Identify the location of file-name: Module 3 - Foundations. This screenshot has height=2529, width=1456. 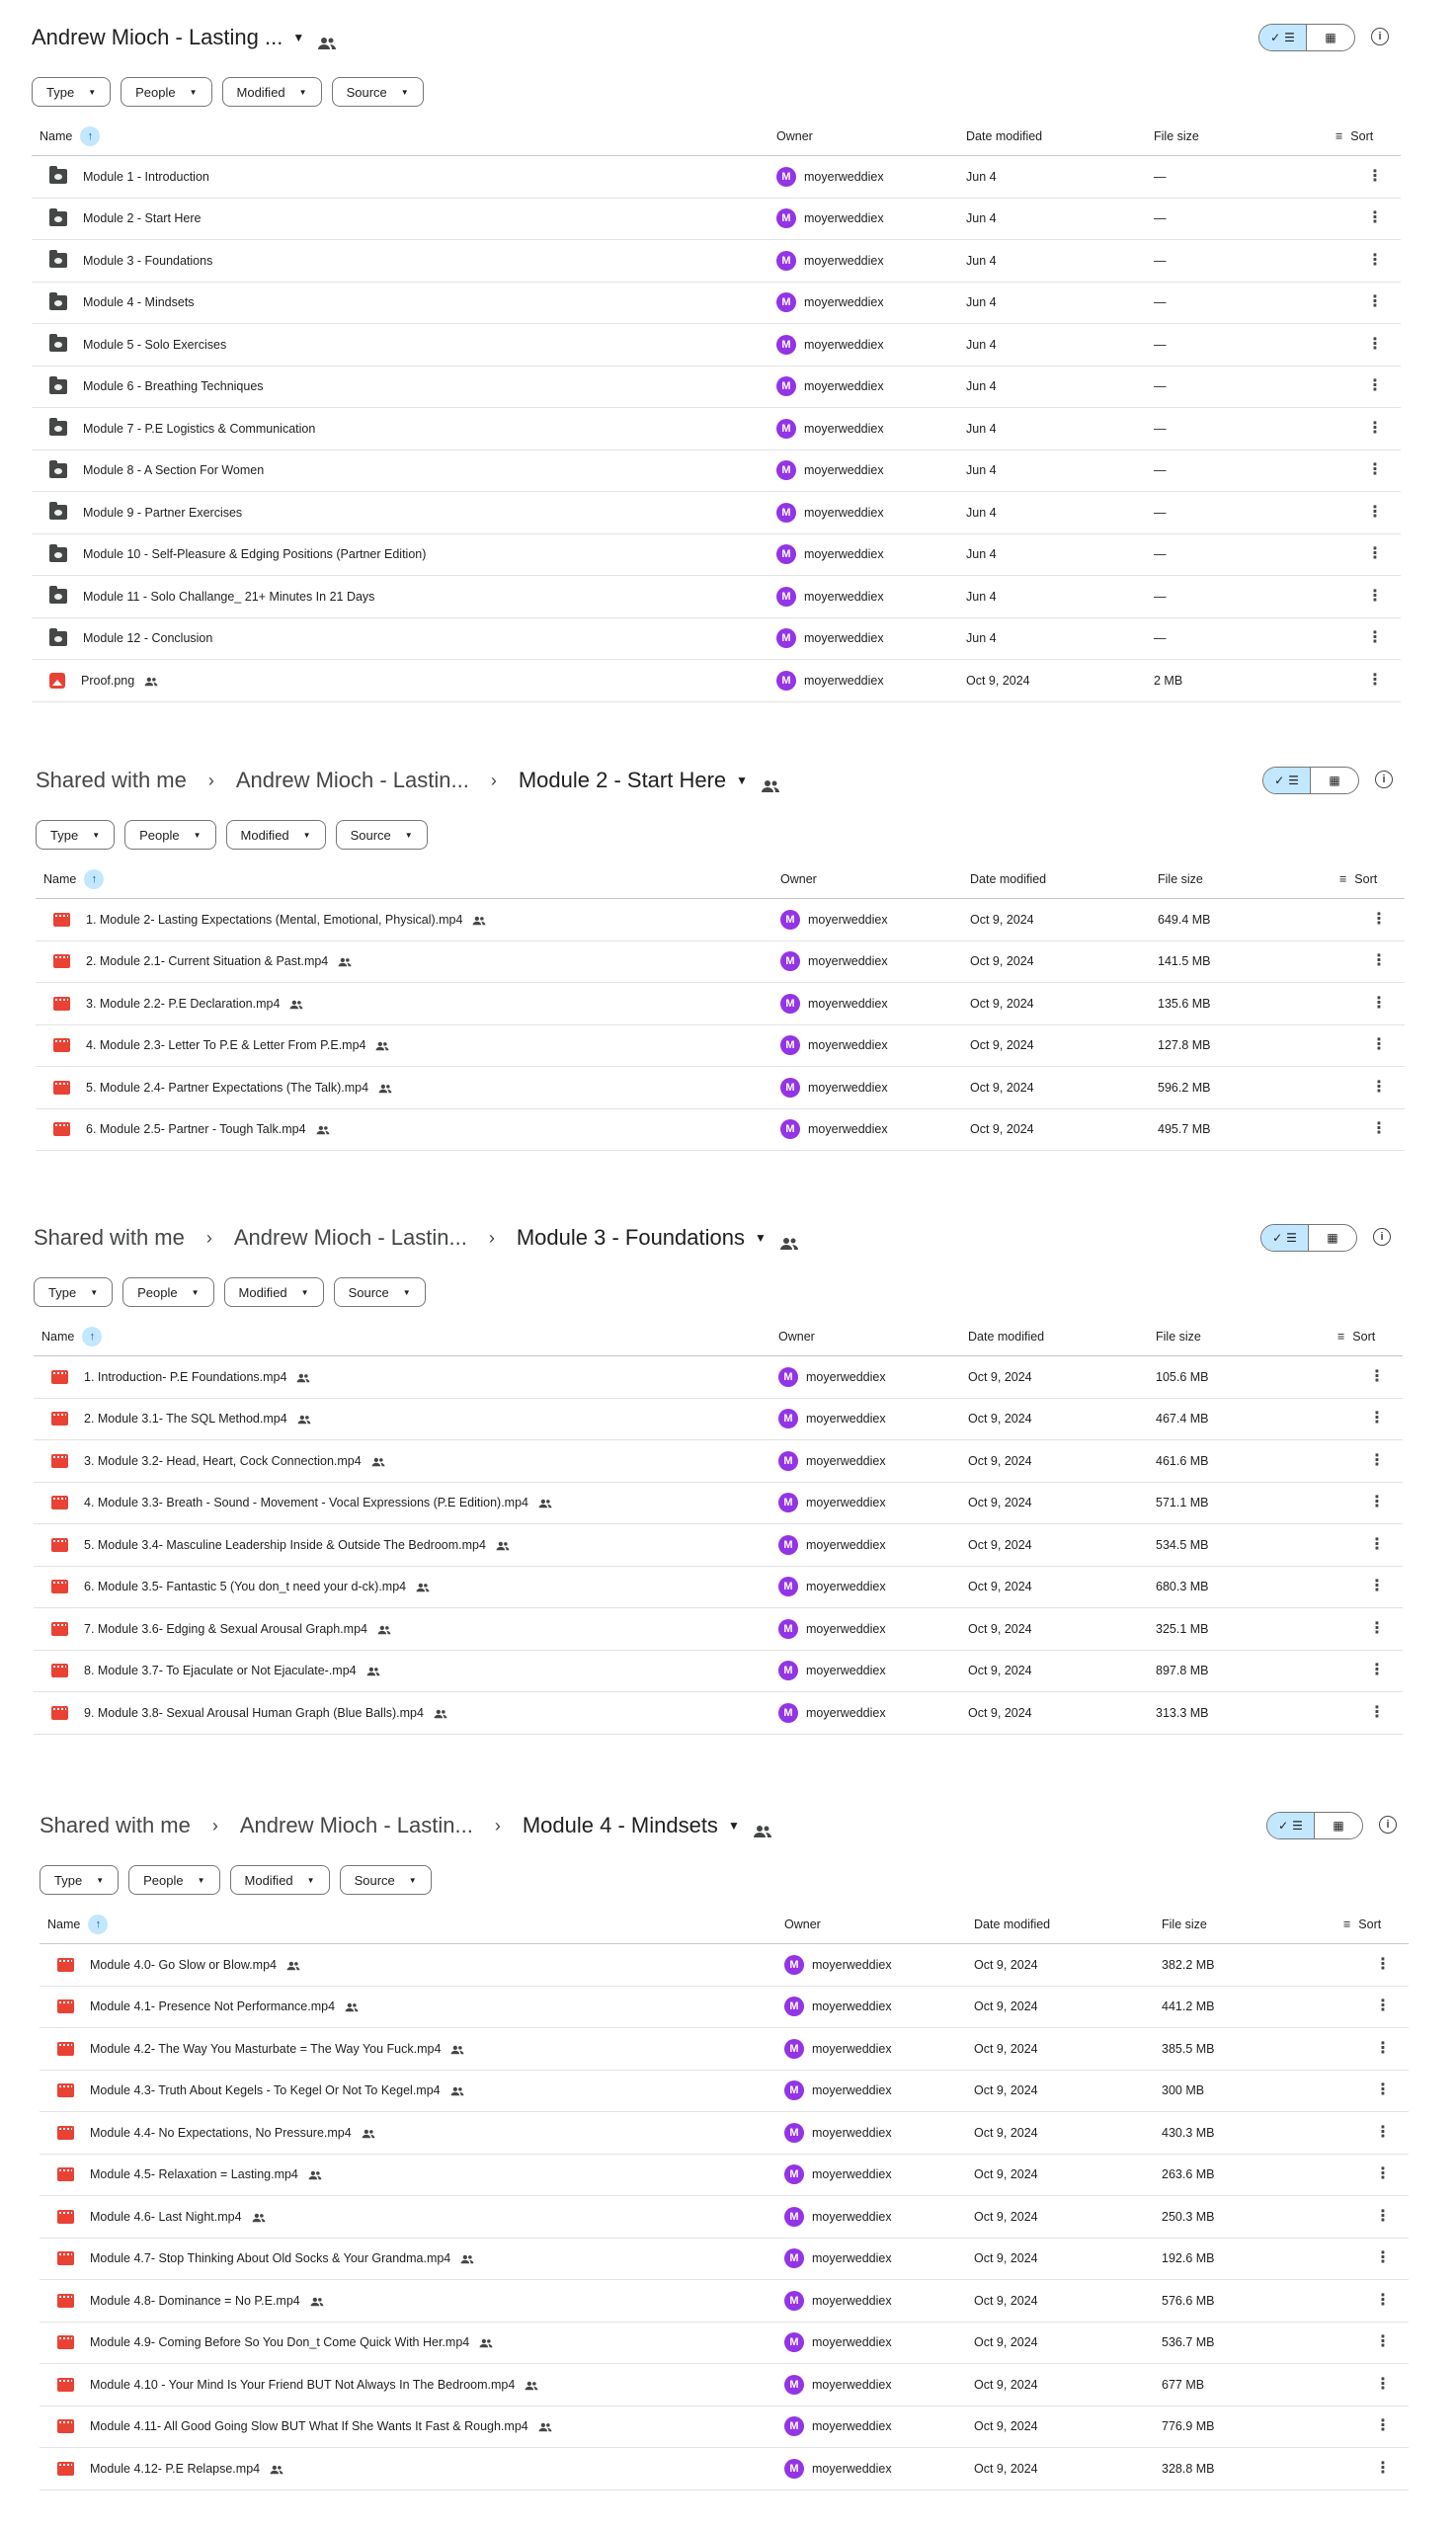
(148, 260).